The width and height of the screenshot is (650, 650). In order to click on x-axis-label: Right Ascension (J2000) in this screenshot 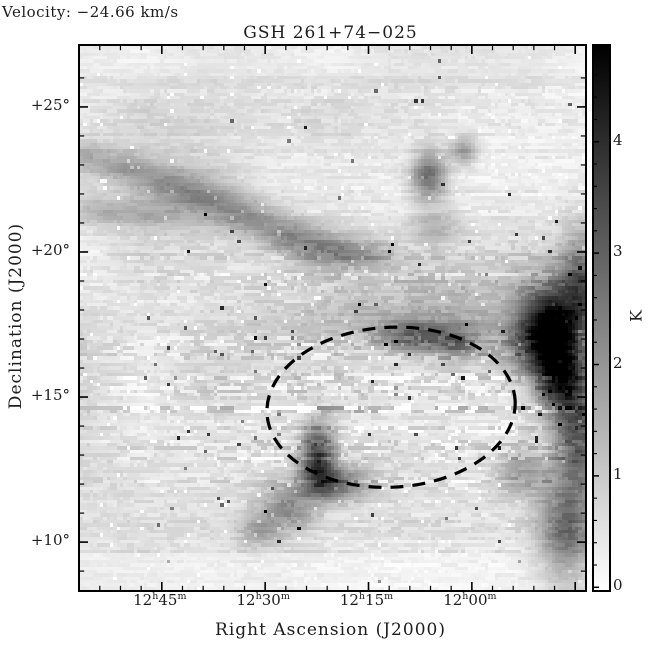, I will do `click(330, 630)`.